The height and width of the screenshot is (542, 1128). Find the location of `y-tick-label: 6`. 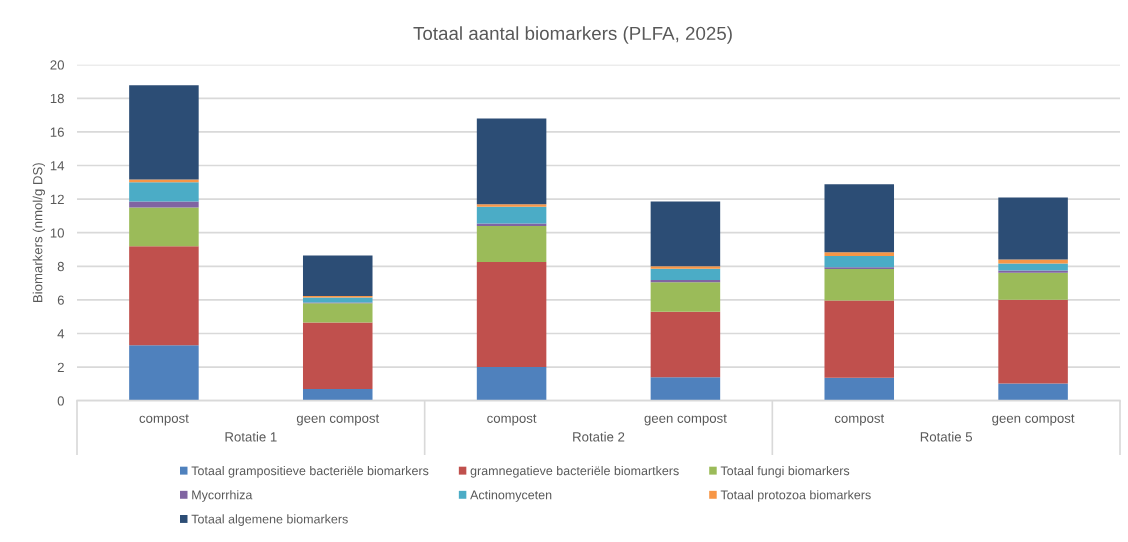

y-tick-label: 6 is located at coordinates (60, 300).